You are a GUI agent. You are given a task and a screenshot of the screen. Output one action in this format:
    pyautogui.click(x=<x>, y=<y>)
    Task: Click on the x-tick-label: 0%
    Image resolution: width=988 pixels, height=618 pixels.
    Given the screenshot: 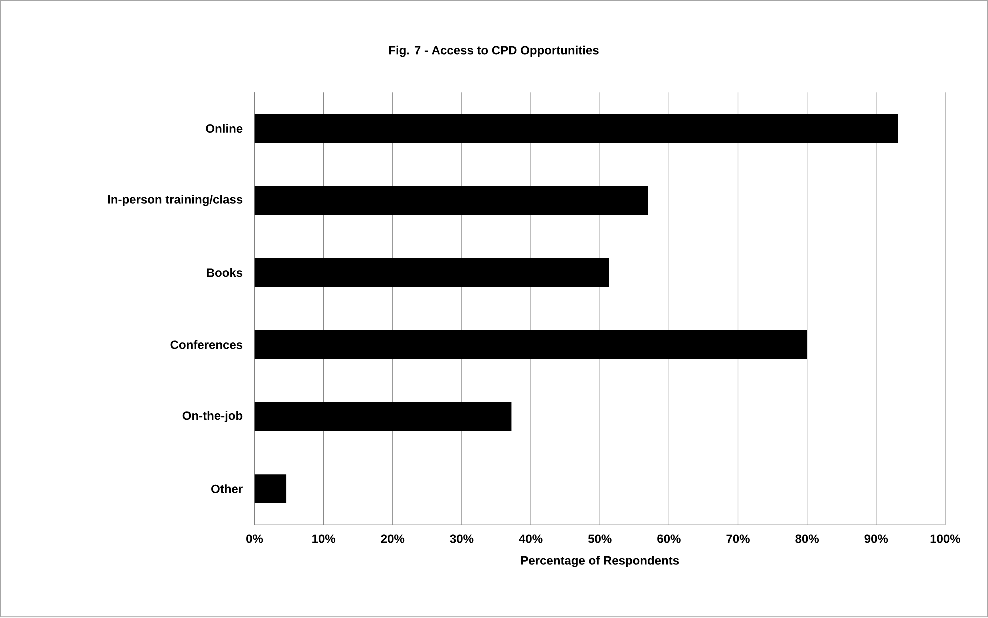 What is the action you would take?
    pyautogui.click(x=255, y=539)
    